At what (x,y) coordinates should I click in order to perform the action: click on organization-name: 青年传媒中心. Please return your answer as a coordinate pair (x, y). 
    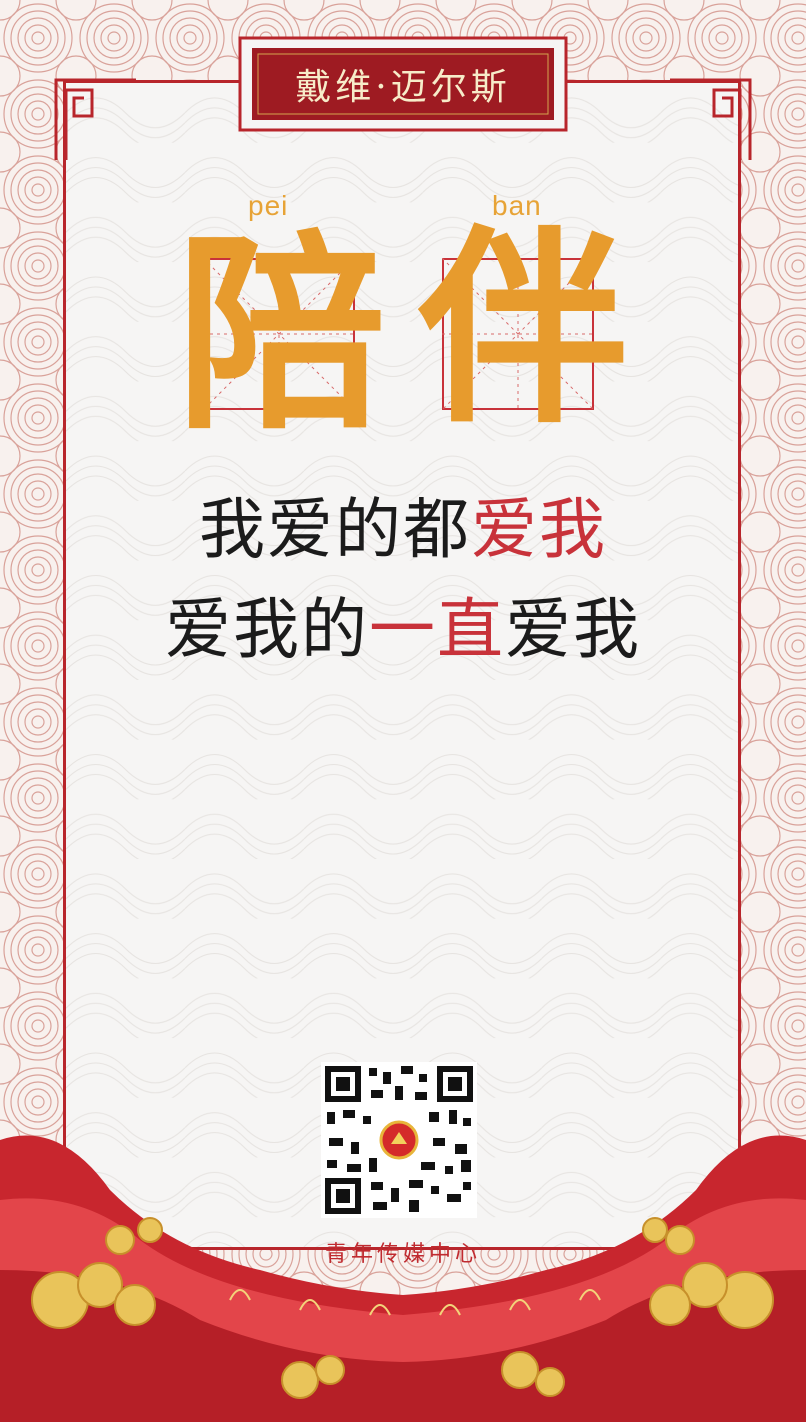
    Looking at the image, I should click on (402, 1254).